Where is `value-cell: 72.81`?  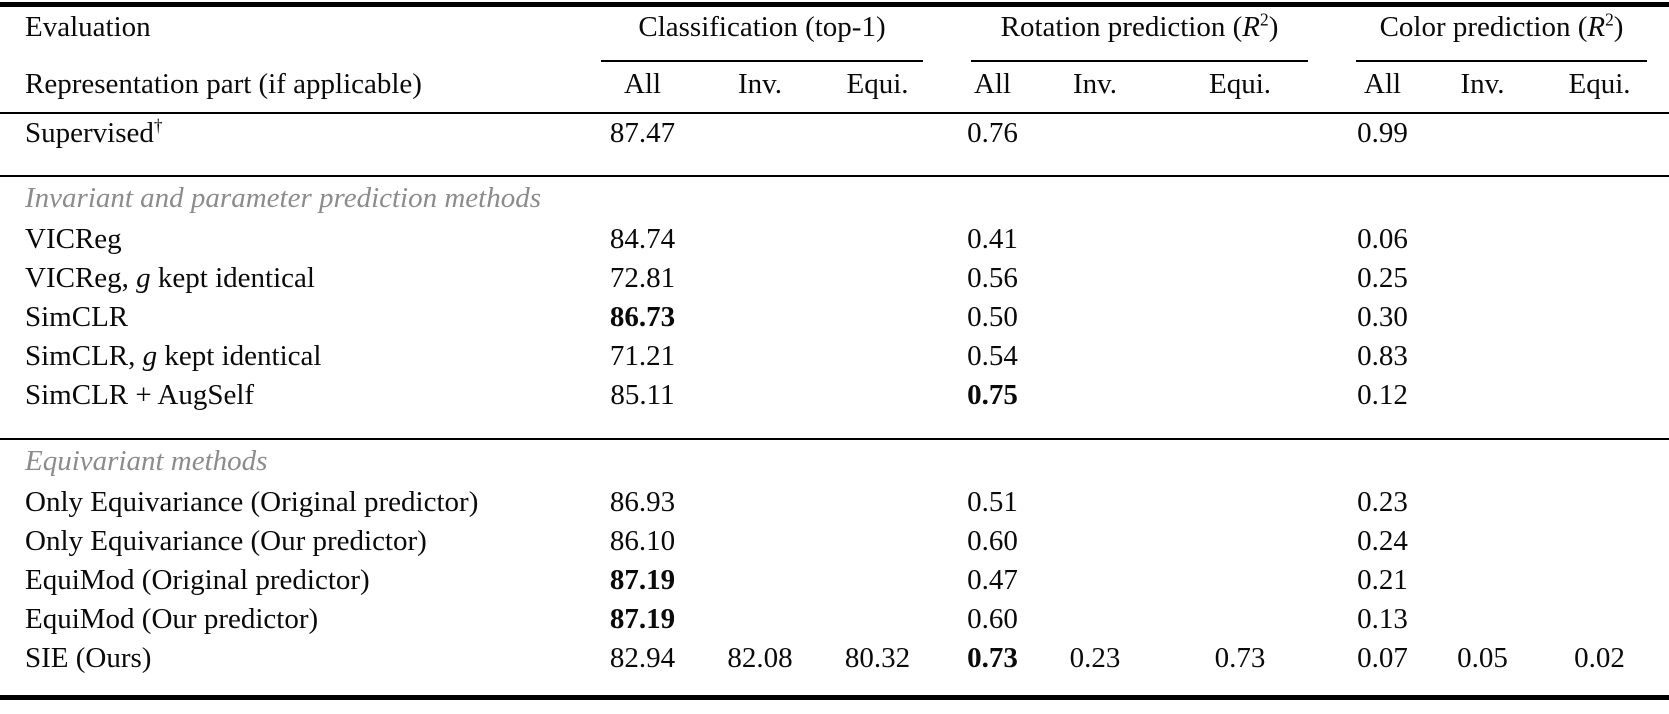 value-cell: 72.81 is located at coordinates (642, 277).